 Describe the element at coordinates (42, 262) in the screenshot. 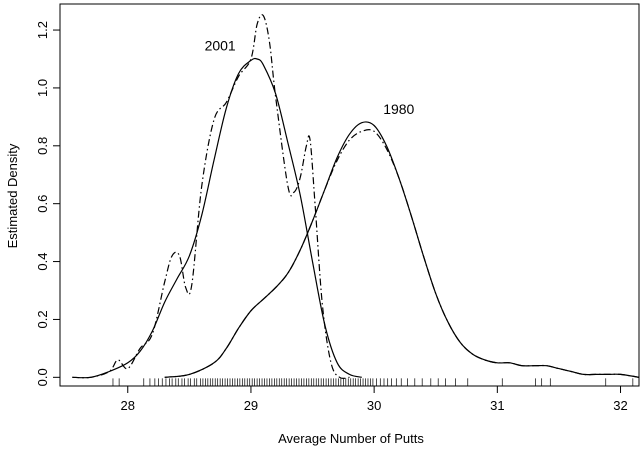

I see `y-tick-label: 0.4` at that location.